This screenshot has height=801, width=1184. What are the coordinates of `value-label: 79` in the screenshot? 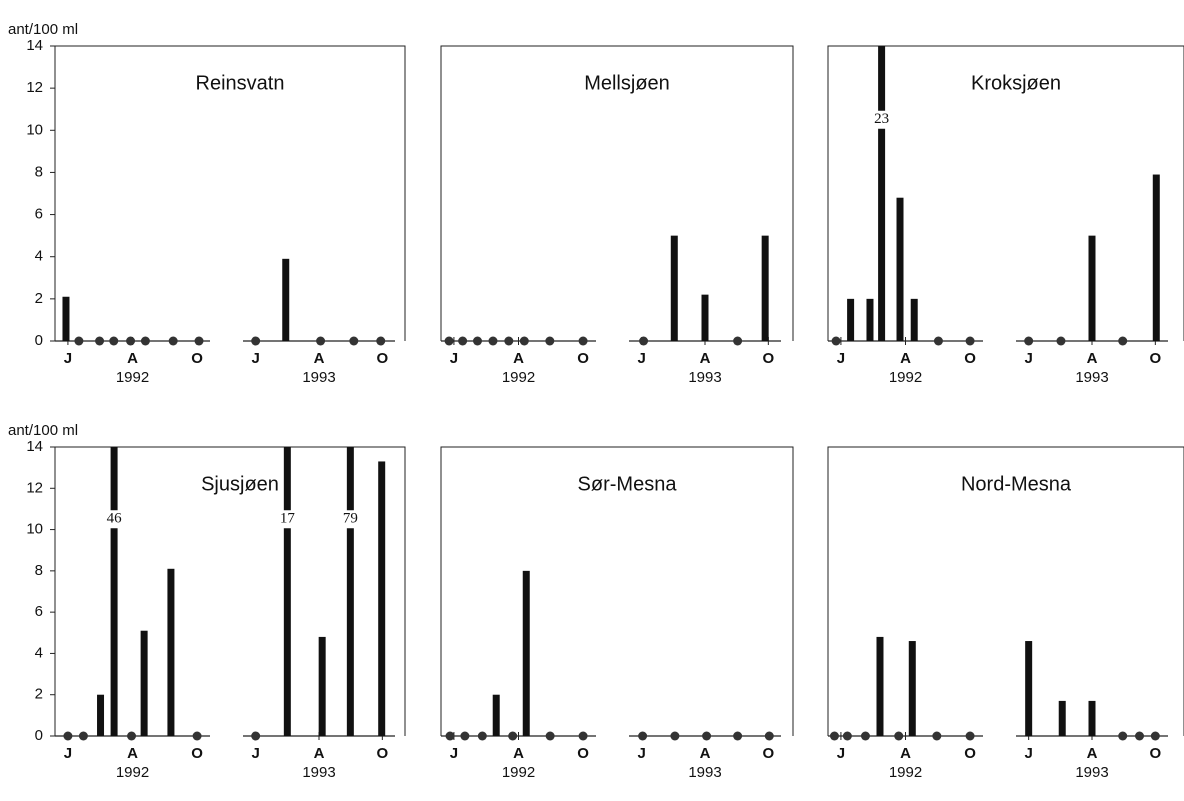 It's located at (350, 519).